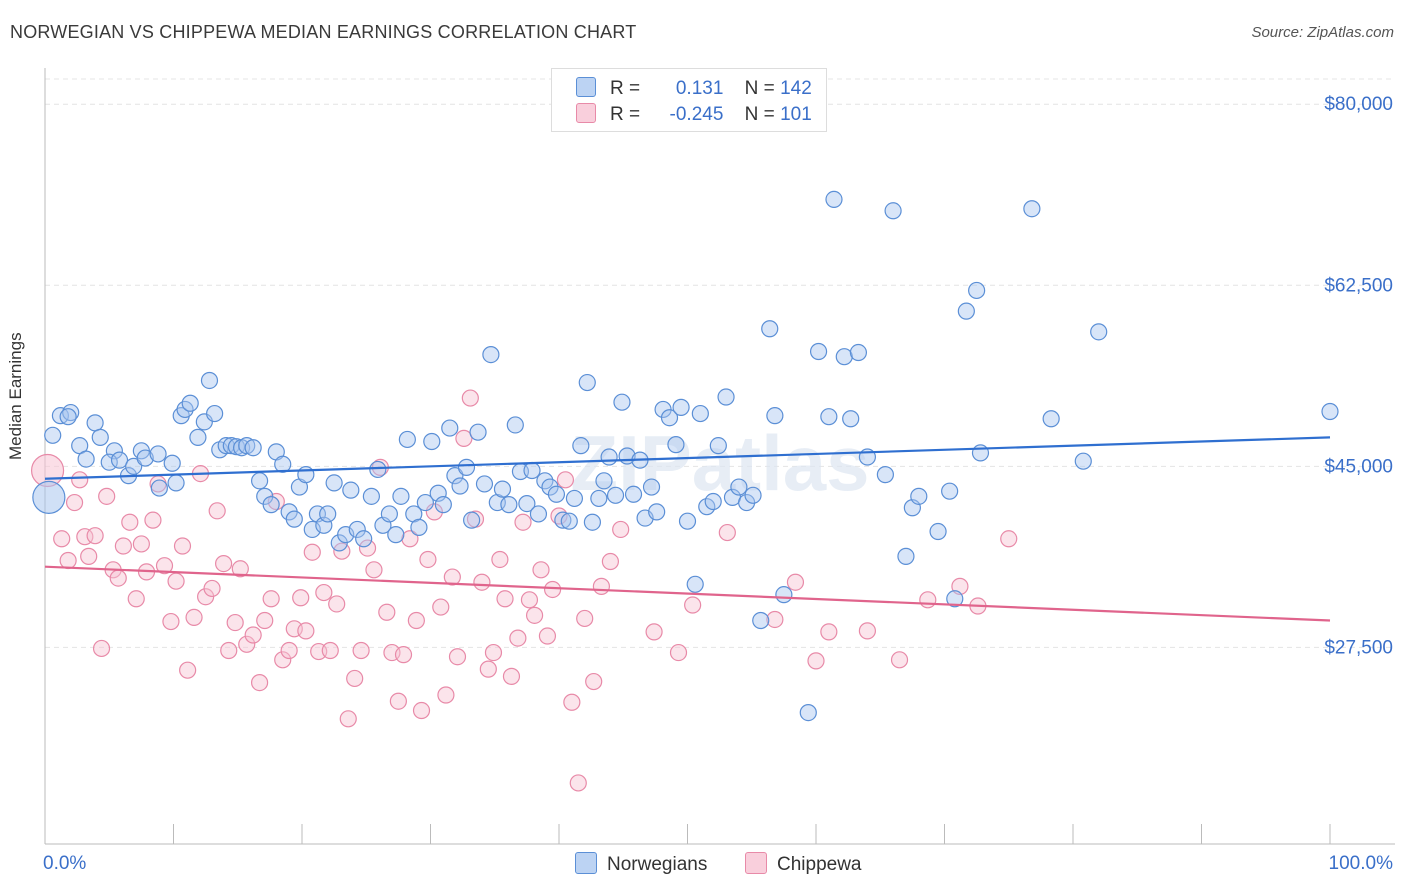 This screenshot has height=892, width=1406. What do you see at coordinates (1361, 863) in the screenshot?
I see `x-tick-label-max: 100.0%` at bounding box center [1361, 863].